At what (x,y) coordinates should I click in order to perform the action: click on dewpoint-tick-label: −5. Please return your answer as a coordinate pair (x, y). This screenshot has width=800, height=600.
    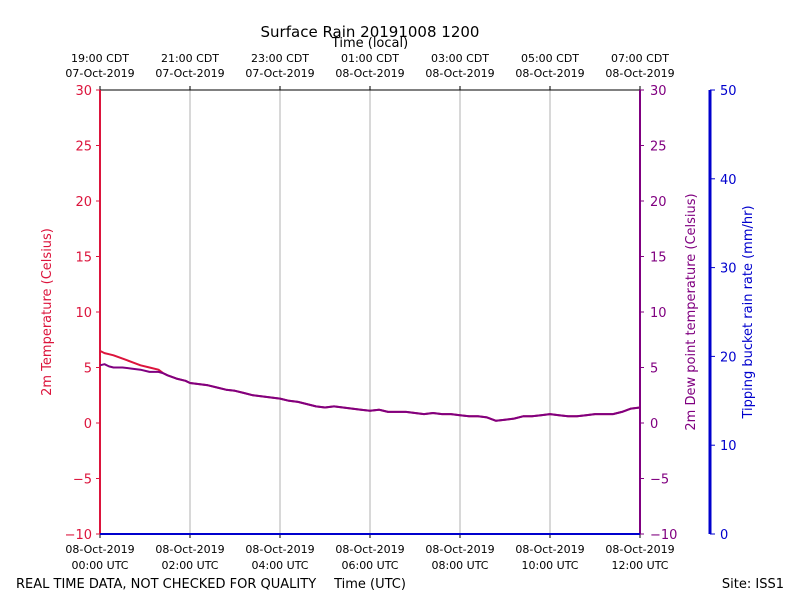
    Looking at the image, I should click on (659, 480).